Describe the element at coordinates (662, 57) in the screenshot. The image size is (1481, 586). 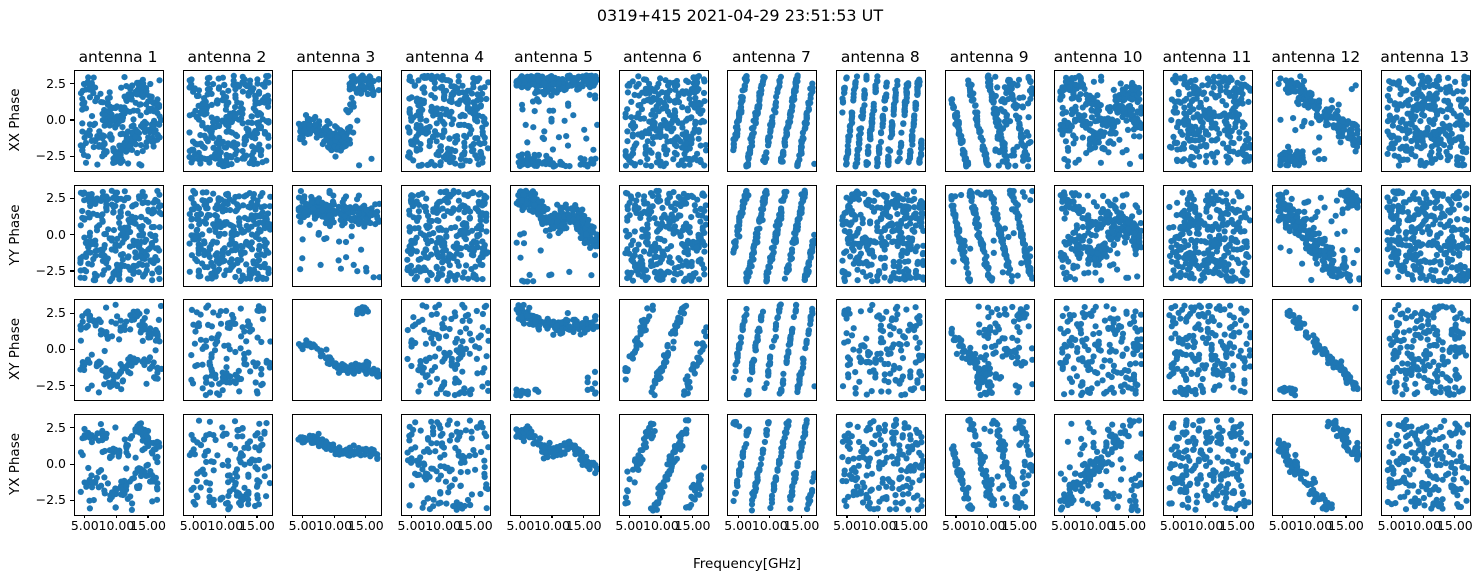
I see `subplot-title-antenna-6: antenna 6` at that location.